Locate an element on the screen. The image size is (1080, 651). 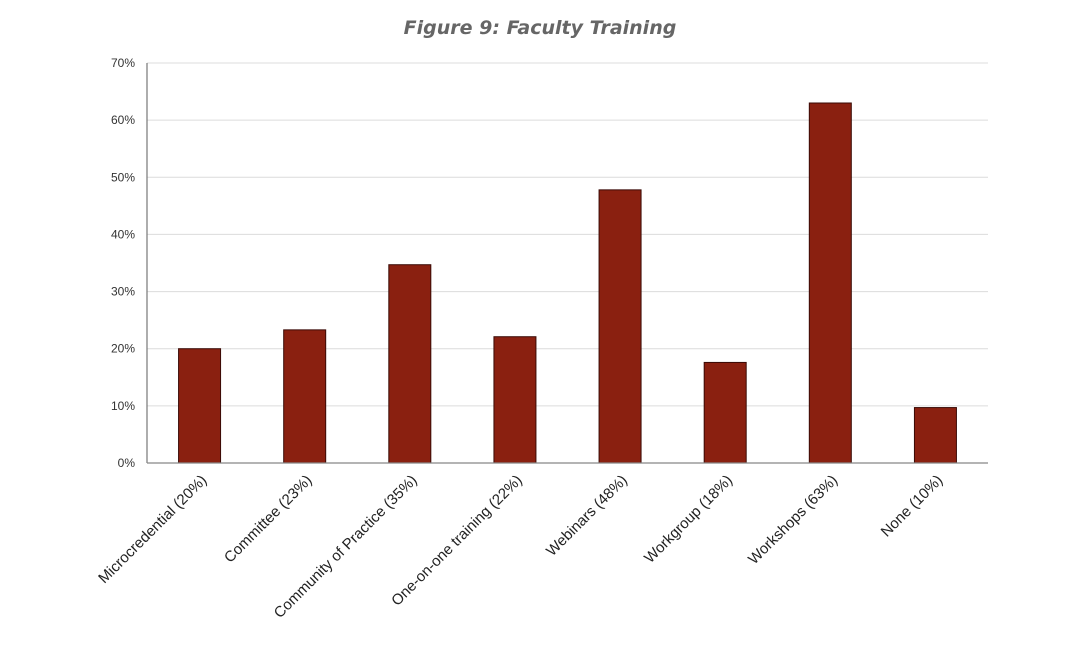
chart-title: Figure 9: Faculty Training is located at coordinates (540, 28).